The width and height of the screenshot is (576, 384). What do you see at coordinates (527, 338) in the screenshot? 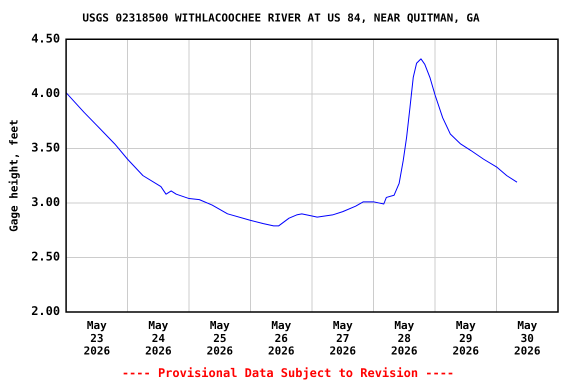
I see `x-tick-label: May 30 2026` at bounding box center [527, 338].